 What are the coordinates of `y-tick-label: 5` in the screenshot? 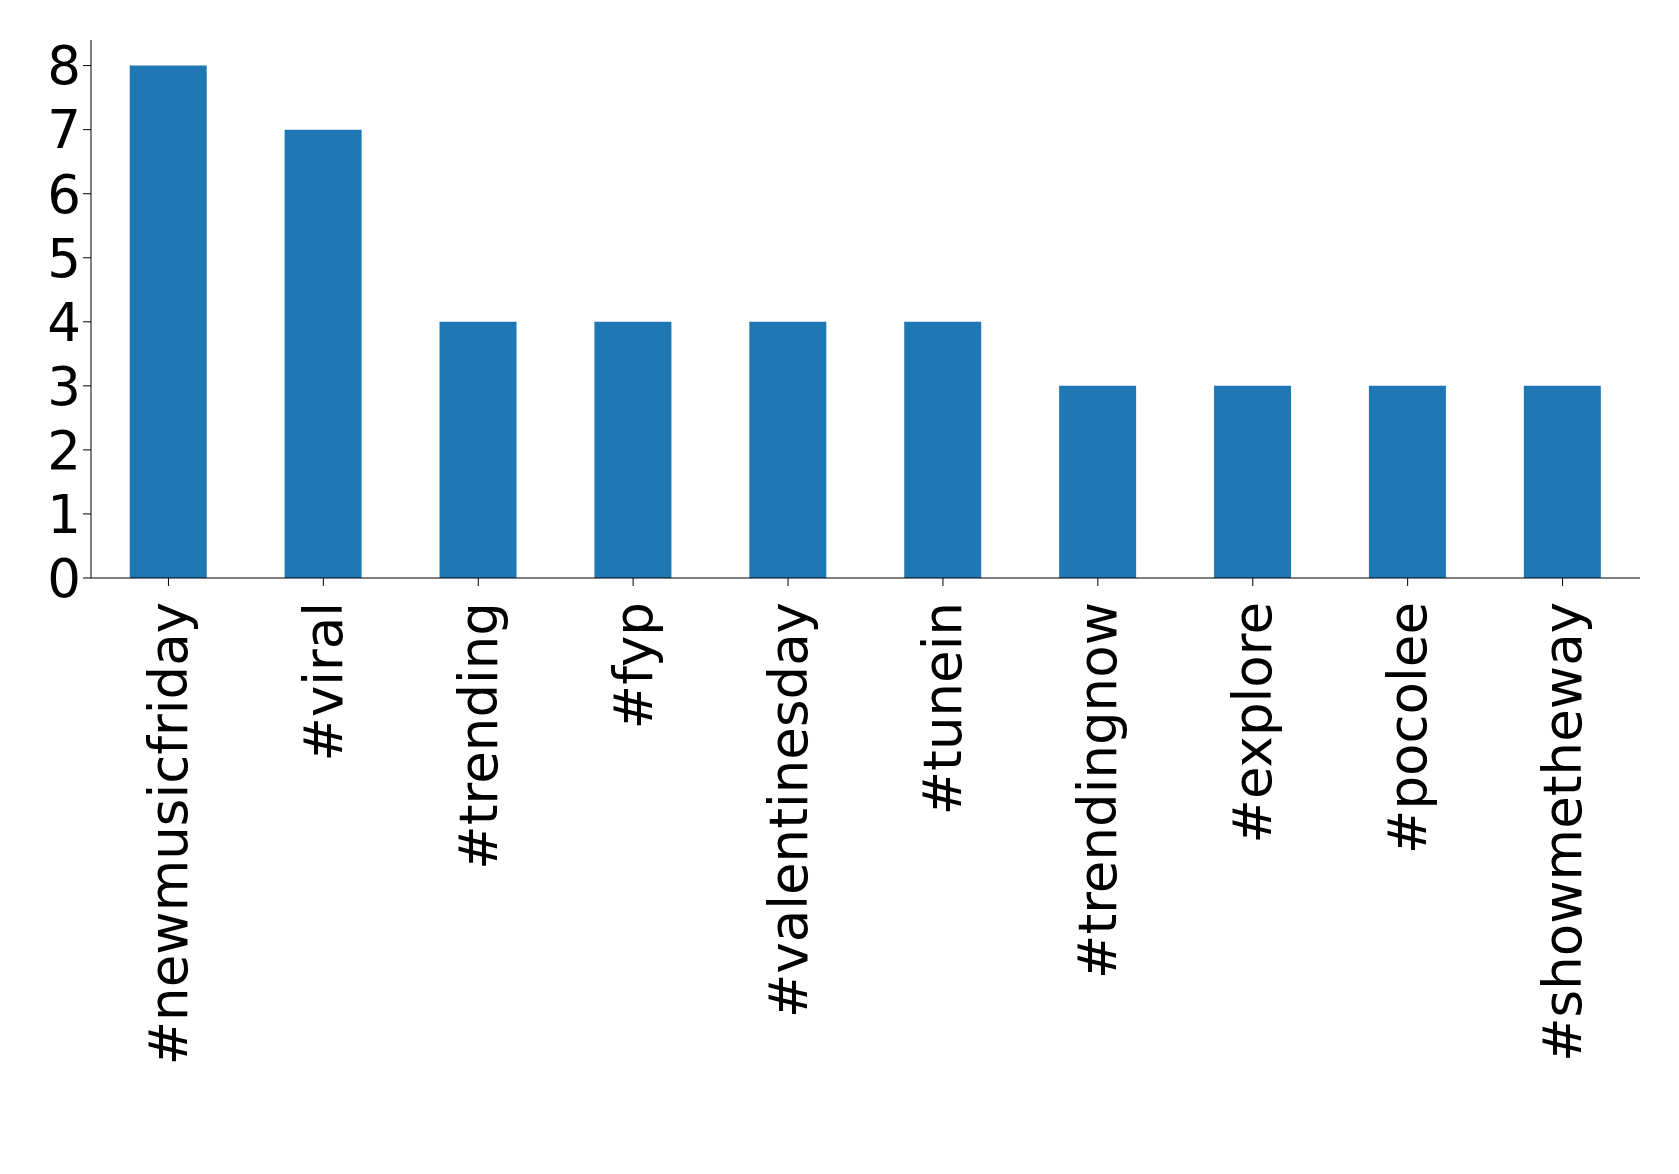 It's located at (64, 258).